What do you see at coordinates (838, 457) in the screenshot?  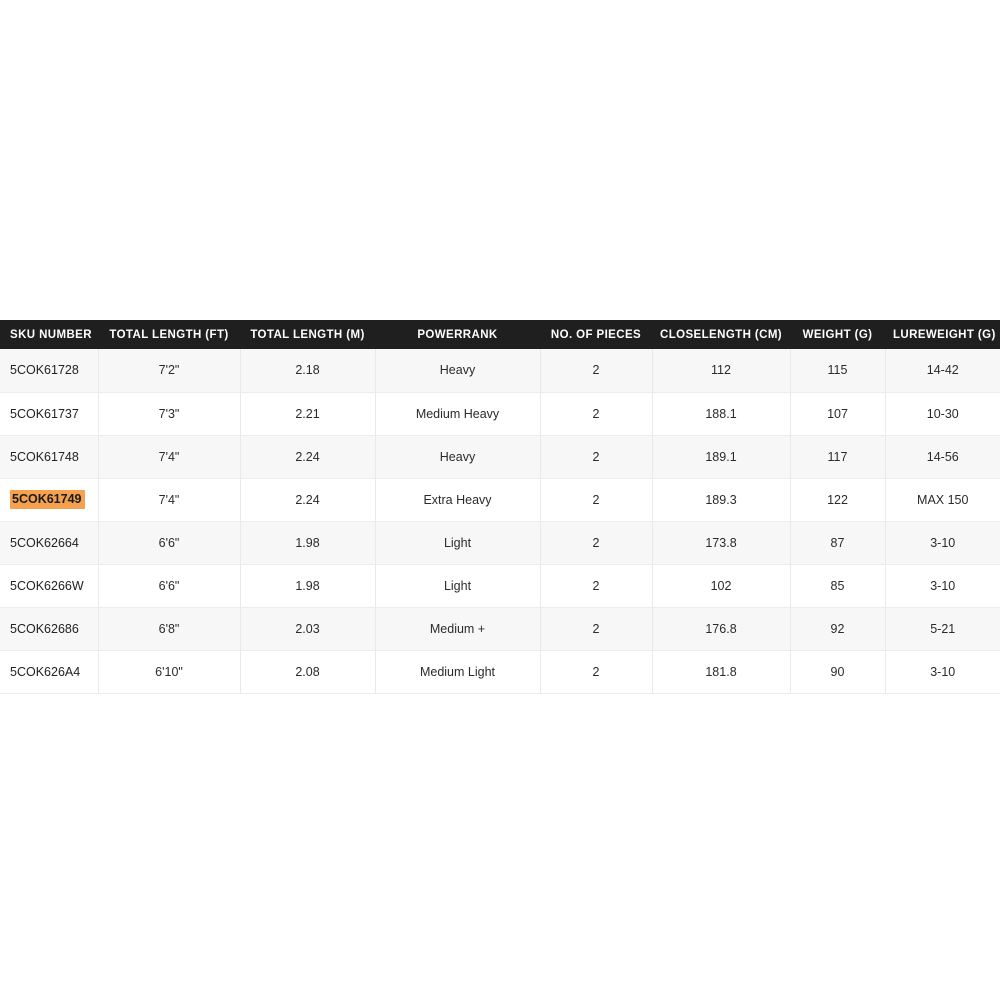 I see `cell-weight: 117` at bounding box center [838, 457].